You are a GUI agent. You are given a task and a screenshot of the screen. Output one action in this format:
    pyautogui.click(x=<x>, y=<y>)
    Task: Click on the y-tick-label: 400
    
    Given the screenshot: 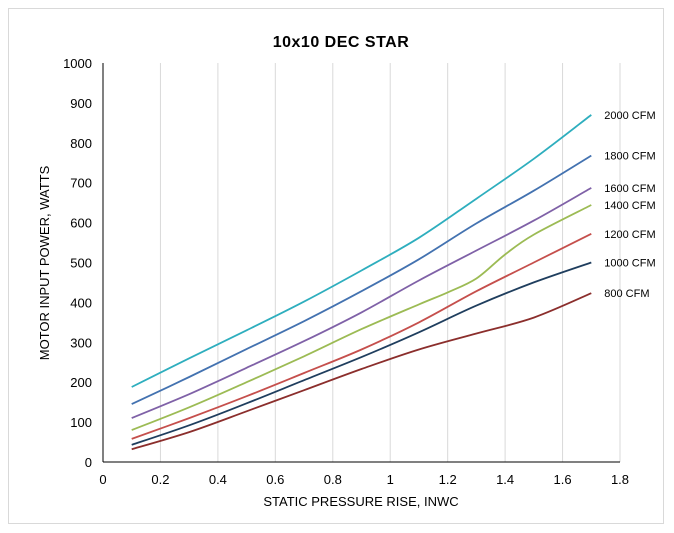 What is the action you would take?
    pyautogui.click(x=81, y=302)
    